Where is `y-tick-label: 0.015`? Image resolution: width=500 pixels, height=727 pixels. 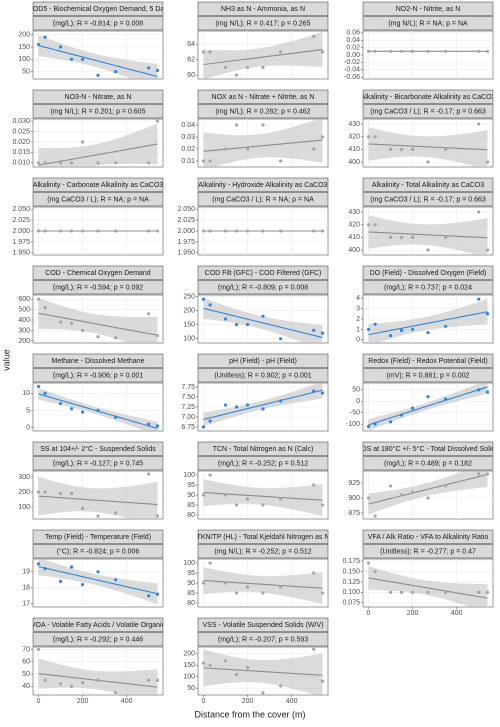 y-tick-label: 0.015 is located at coordinates (21, 152).